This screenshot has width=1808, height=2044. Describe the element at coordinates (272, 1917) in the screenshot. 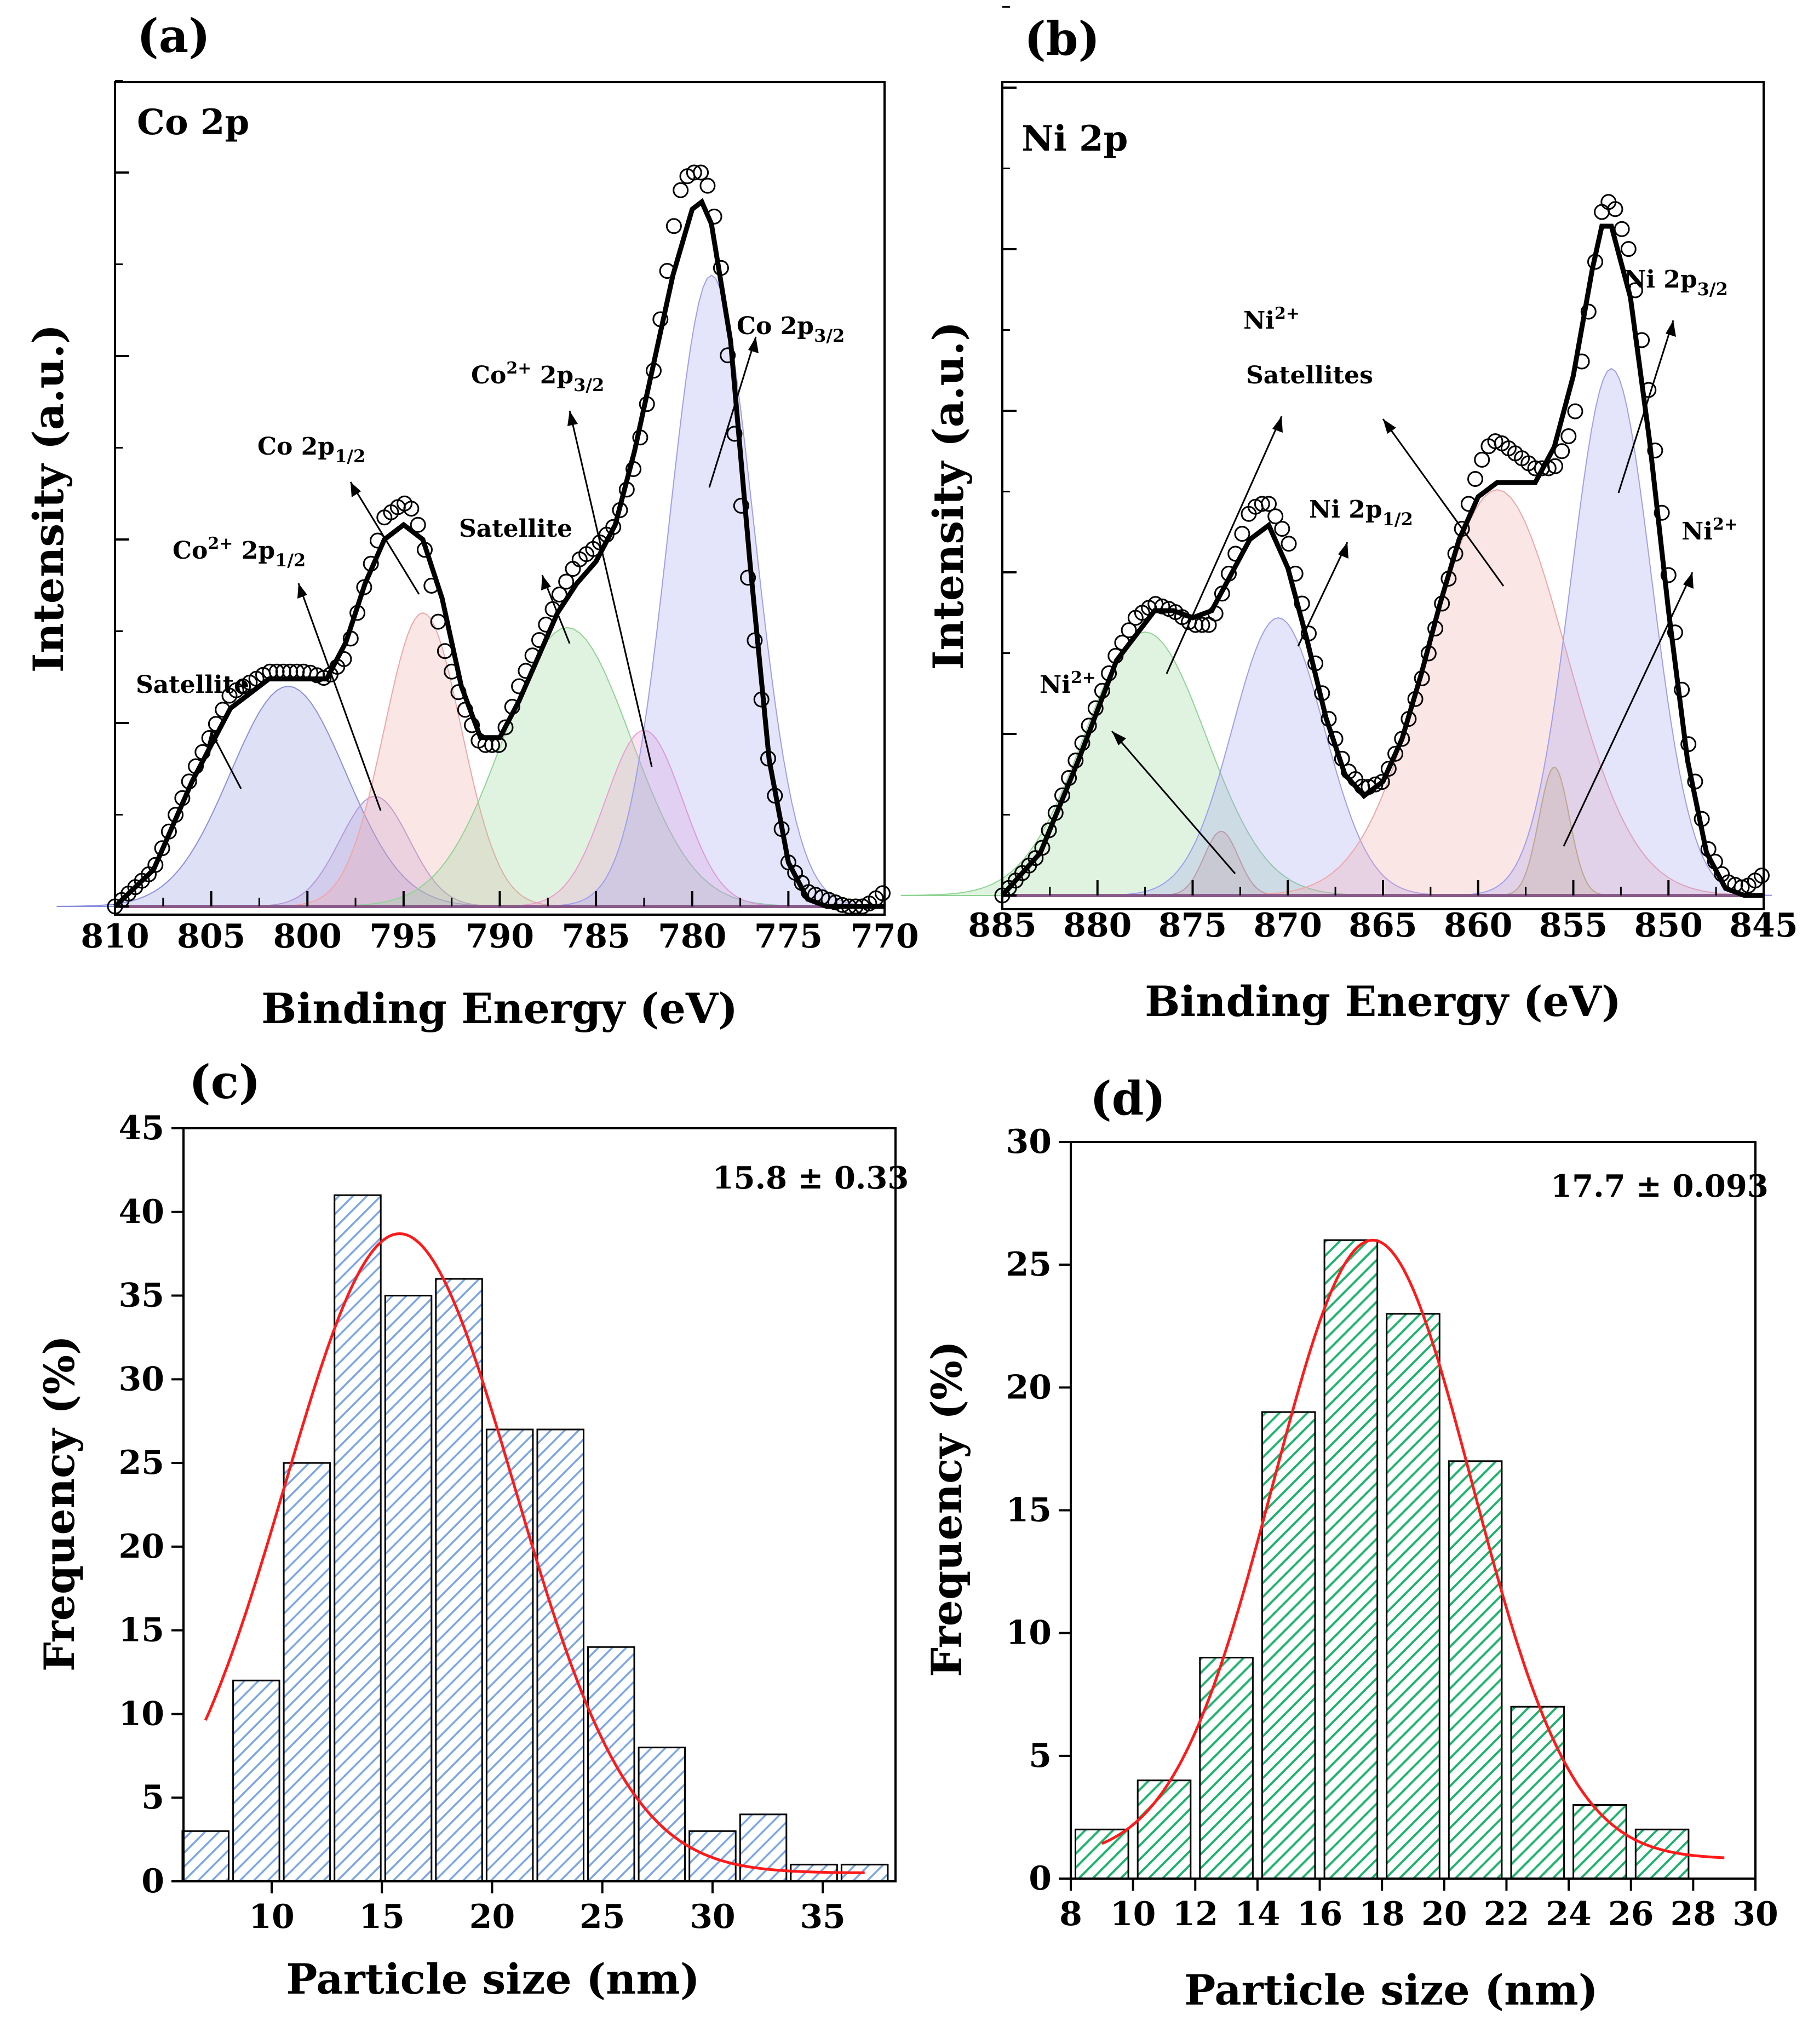

I see `c-xtick-label-10: 10` at that location.